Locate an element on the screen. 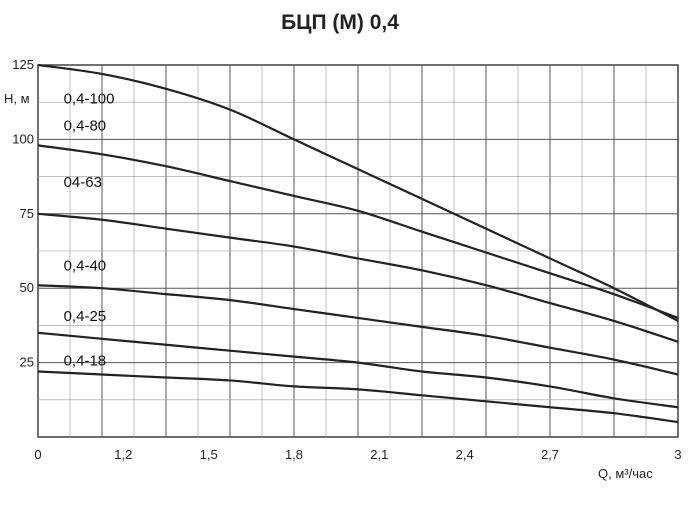 The image size is (692, 506). series-label: 0,4-80 is located at coordinates (85, 125).